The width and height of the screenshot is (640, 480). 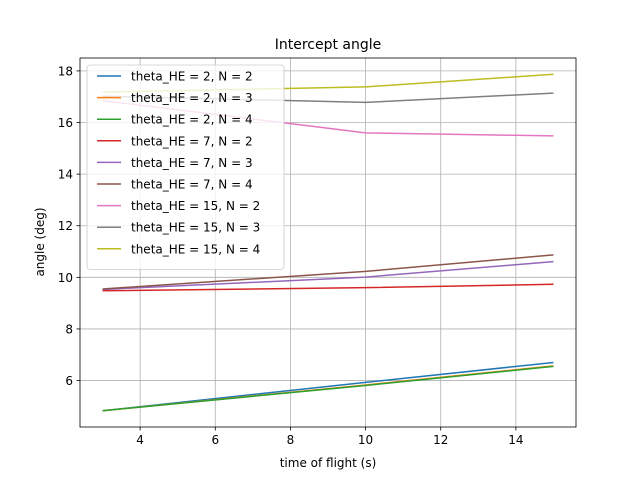 I want to click on y-tick-label: 10, so click(x=65, y=278).